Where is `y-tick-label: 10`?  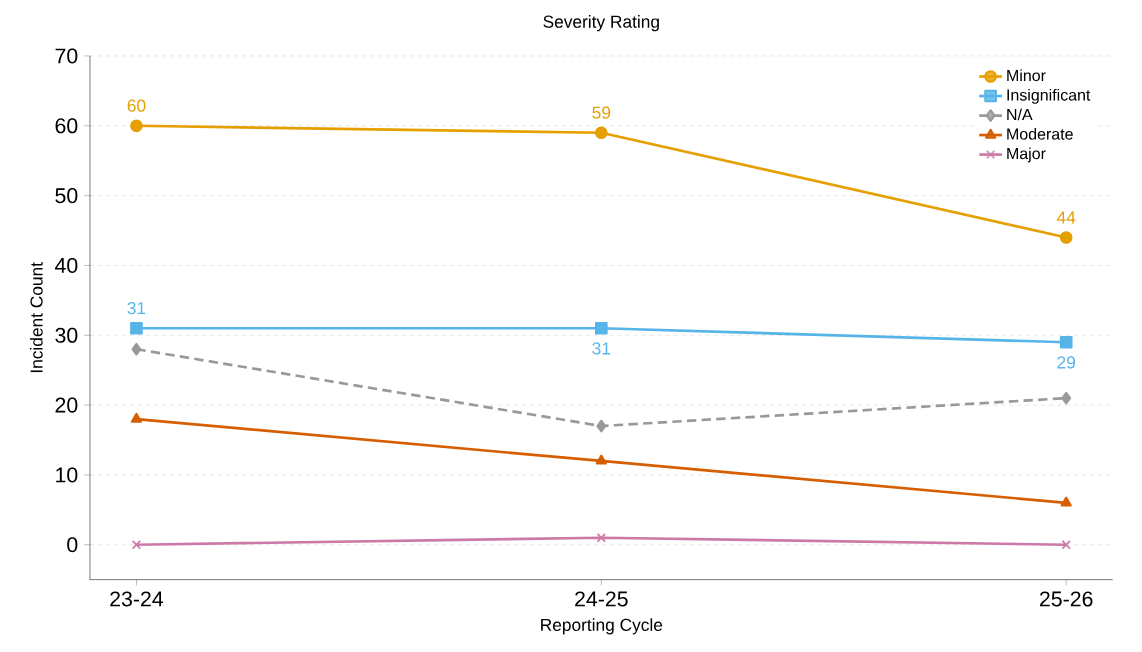 y-tick-label: 10 is located at coordinates (67, 475).